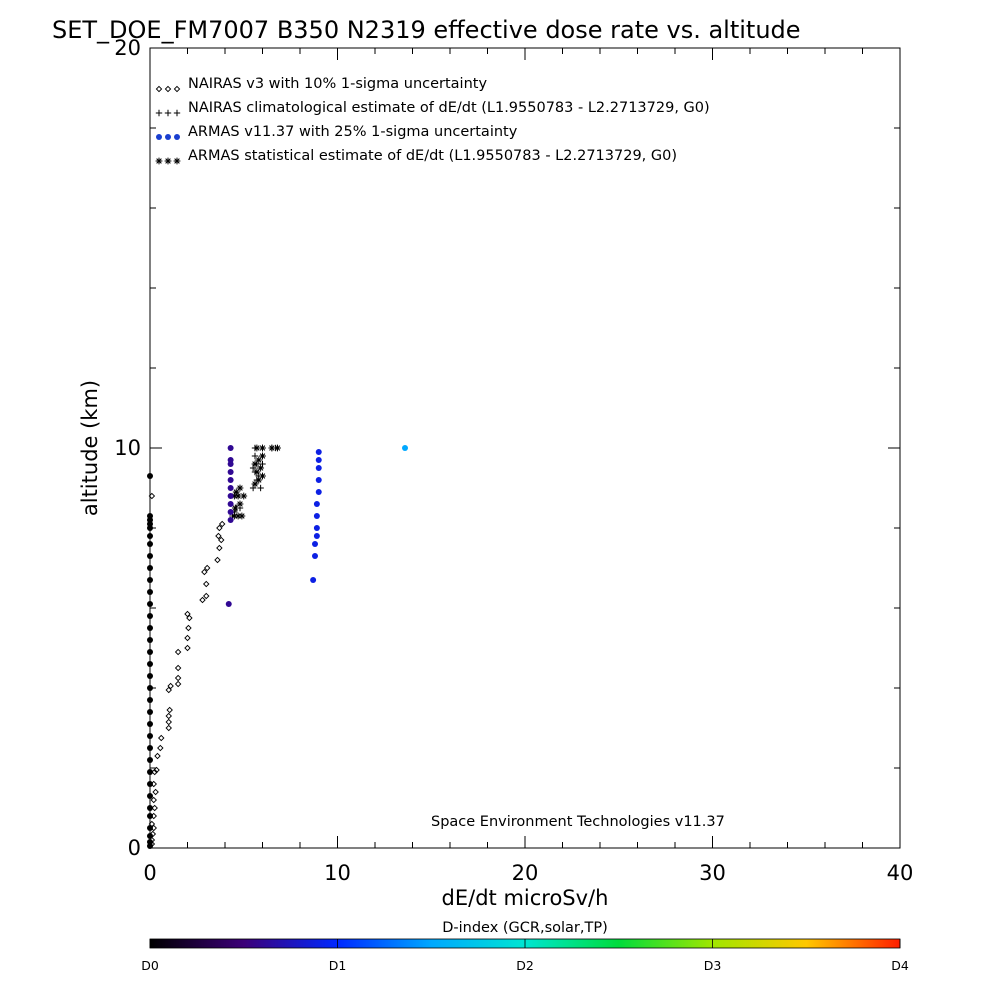 This screenshot has height=1000, width=1000. What do you see at coordinates (338, 965) in the screenshot?
I see `colorbar-tick-label: D1` at bounding box center [338, 965].